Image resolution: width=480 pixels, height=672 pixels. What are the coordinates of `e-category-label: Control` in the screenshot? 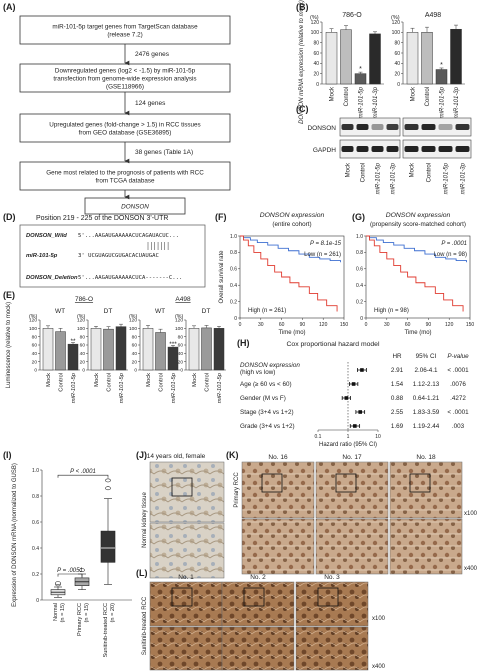 It's located at (110, 382).